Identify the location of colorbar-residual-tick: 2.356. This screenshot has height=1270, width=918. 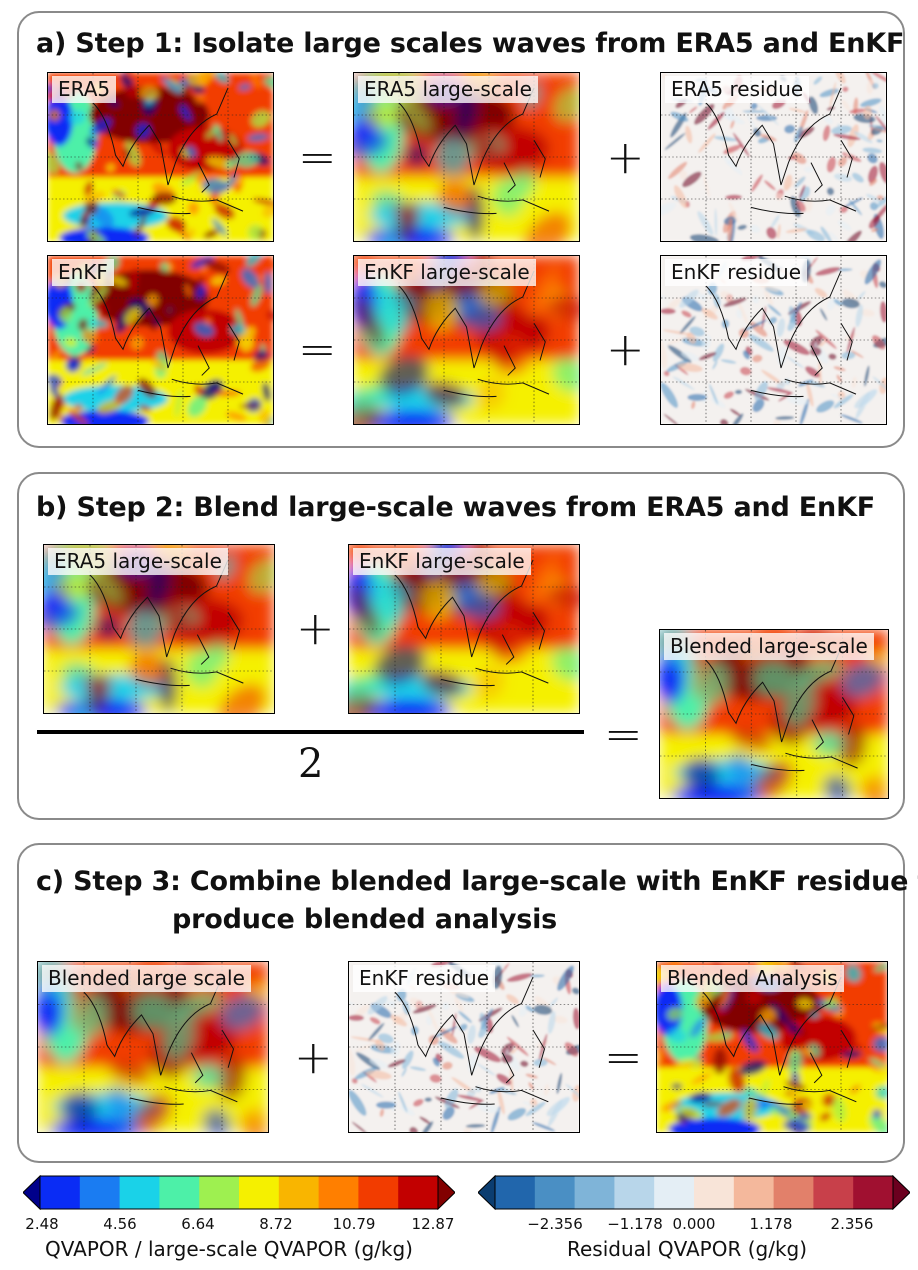
(852, 1224).